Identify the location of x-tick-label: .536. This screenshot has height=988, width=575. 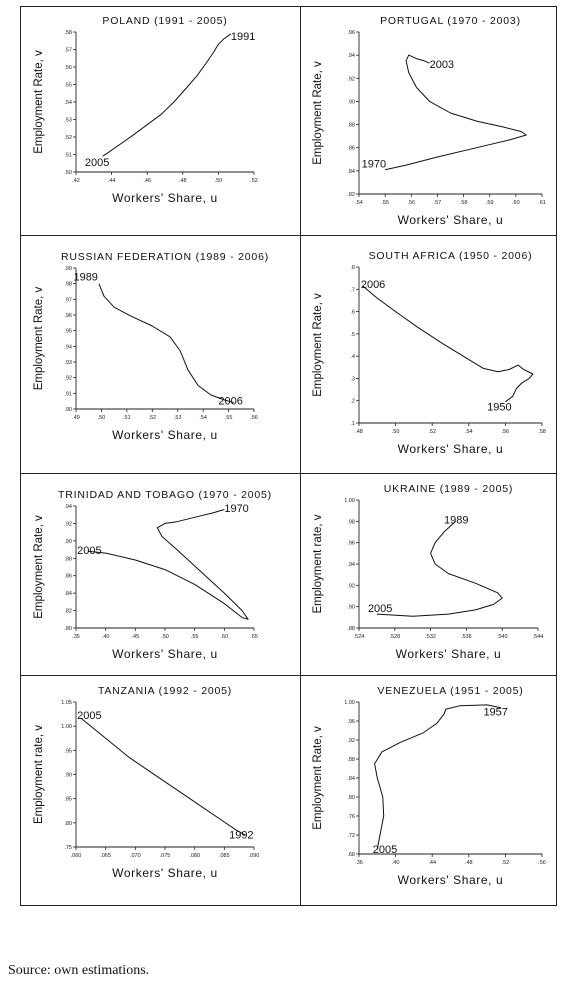
(466, 637).